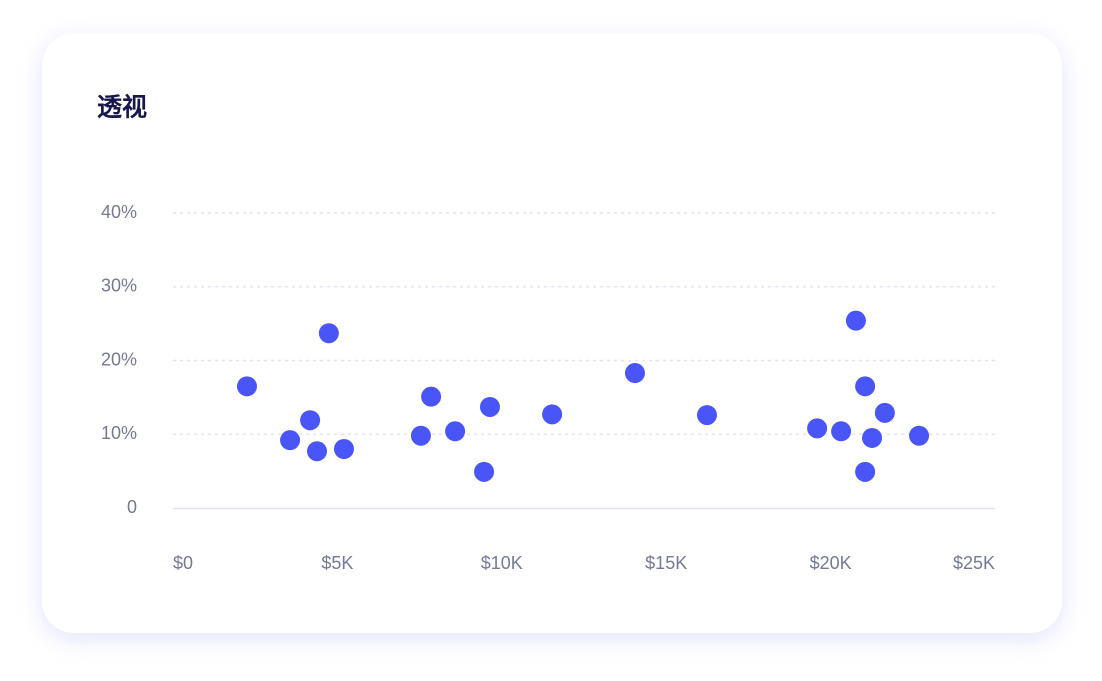 Image resolution: width=1102 pixels, height=681 pixels. I want to click on y-tick-label: 30%, so click(119, 286).